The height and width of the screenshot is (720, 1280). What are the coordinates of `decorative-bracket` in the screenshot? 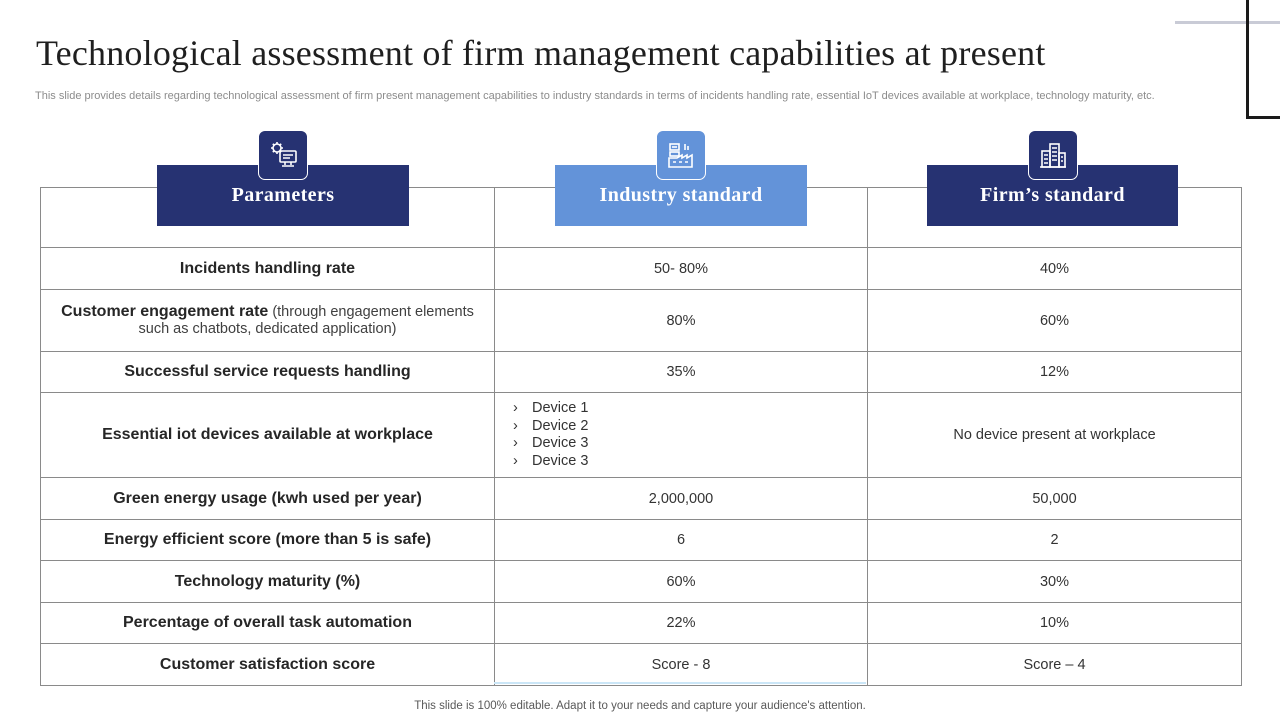 It's located at (1263, 59).